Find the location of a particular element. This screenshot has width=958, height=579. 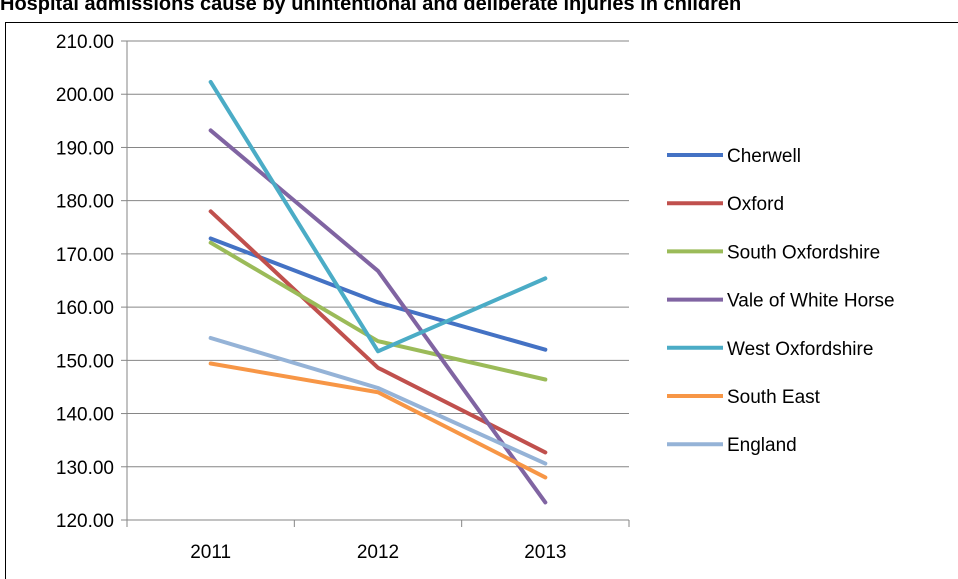

legend-label: West Oxfordshire is located at coordinates (800, 349).